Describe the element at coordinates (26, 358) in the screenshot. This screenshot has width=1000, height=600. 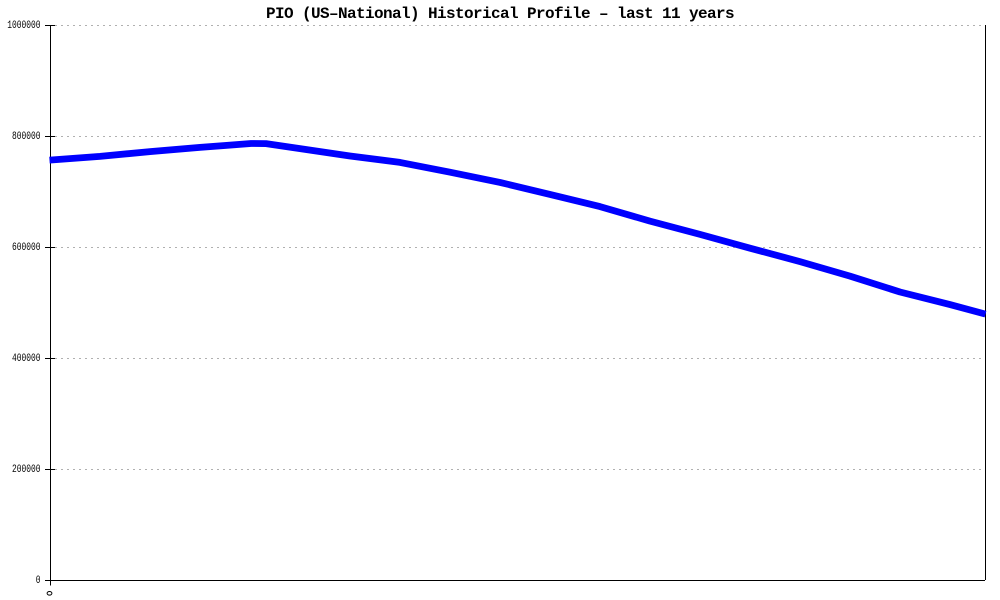
I see `svg-text: 400000` at that location.